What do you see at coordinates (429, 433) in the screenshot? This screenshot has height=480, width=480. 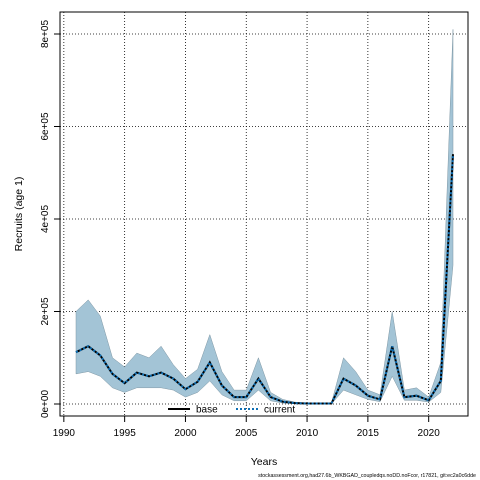 I see `x-tick-label: 2020` at bounding box center [429, 433].